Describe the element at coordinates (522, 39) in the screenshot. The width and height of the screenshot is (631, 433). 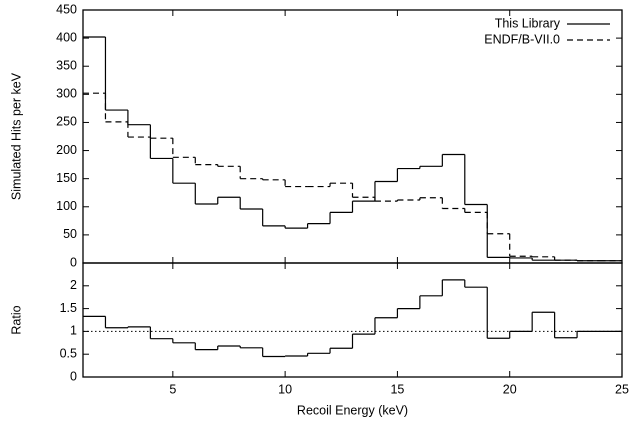
I see `legend-label: ENDF/B-VII.0` at that location.